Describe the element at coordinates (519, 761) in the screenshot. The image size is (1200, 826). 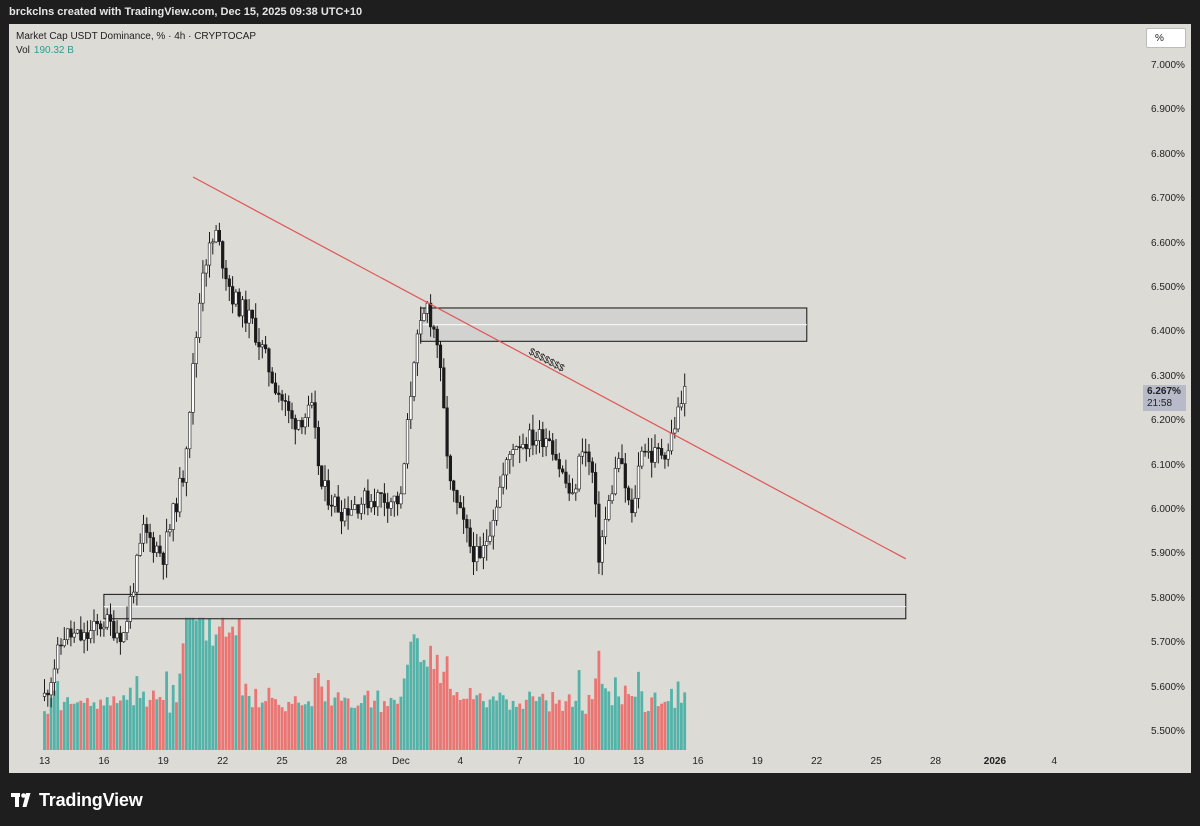
I see `time-tick-label: 7` at that location.